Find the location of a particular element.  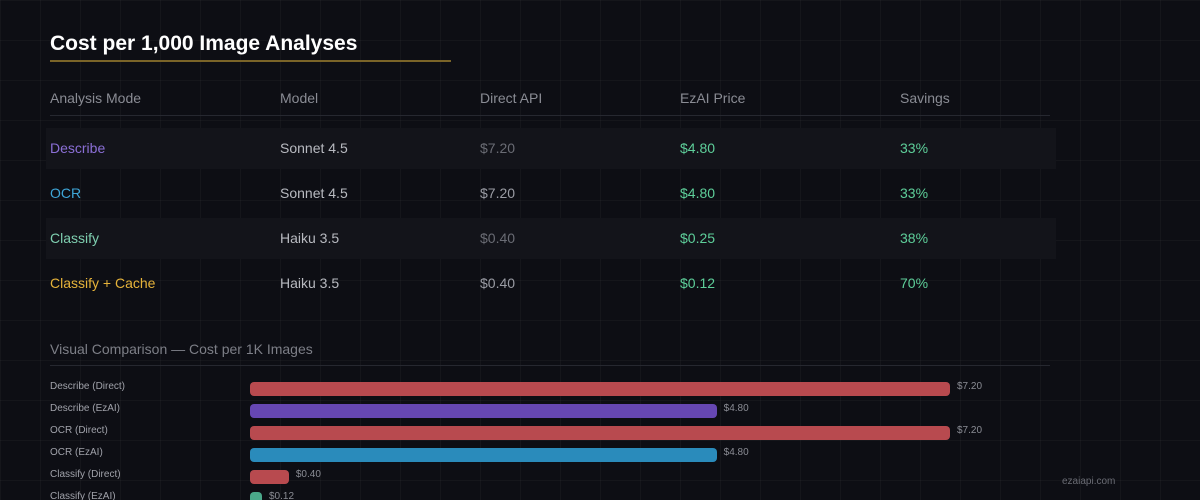

cell-mode: Classify + Cache is located at coordinates (103, 283).